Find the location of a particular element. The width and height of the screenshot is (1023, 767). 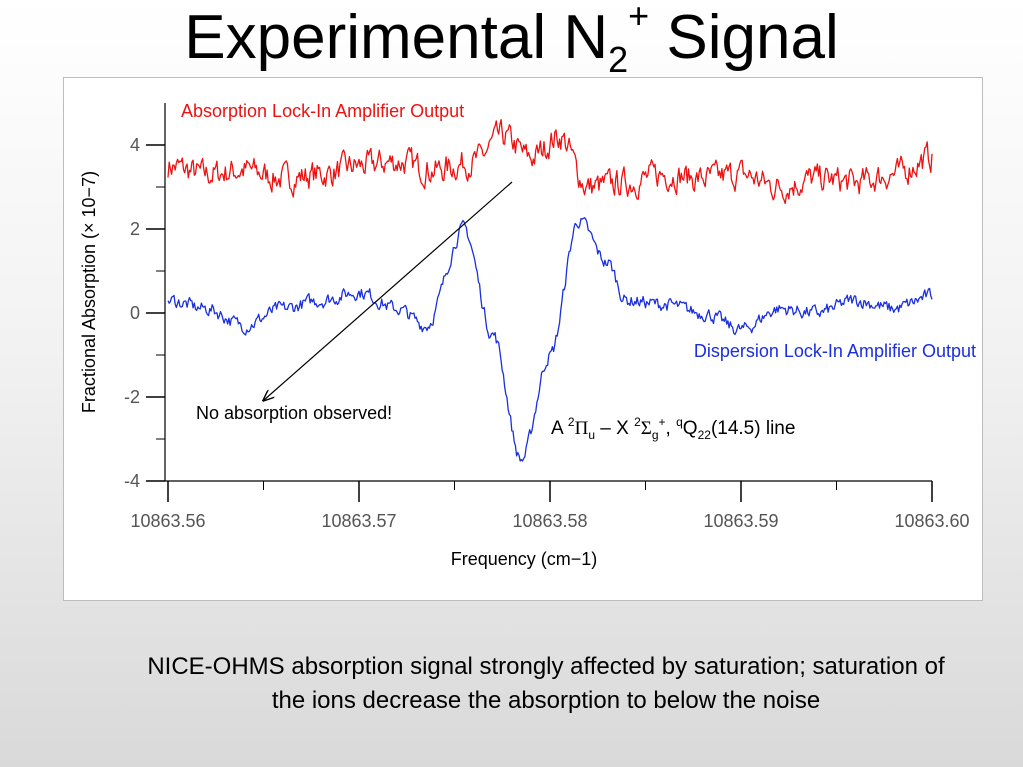

transition-sub-u: u is located at coordinates (591, 435).